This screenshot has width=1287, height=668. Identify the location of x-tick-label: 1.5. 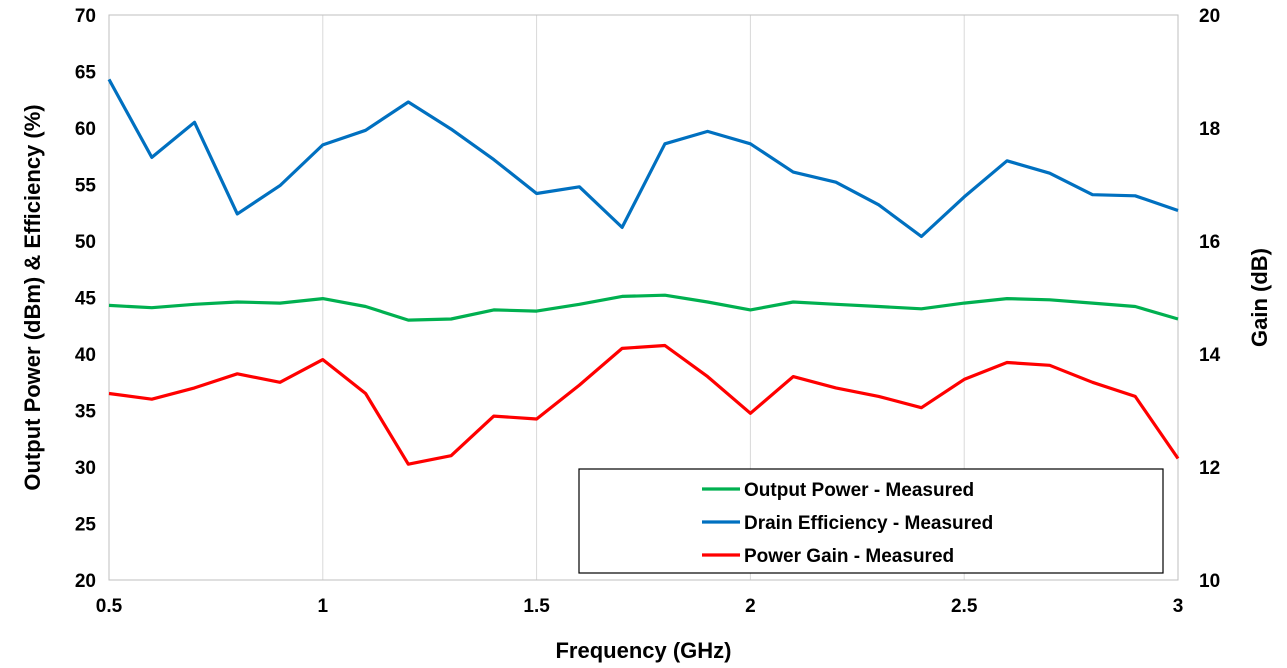
(536, 606).